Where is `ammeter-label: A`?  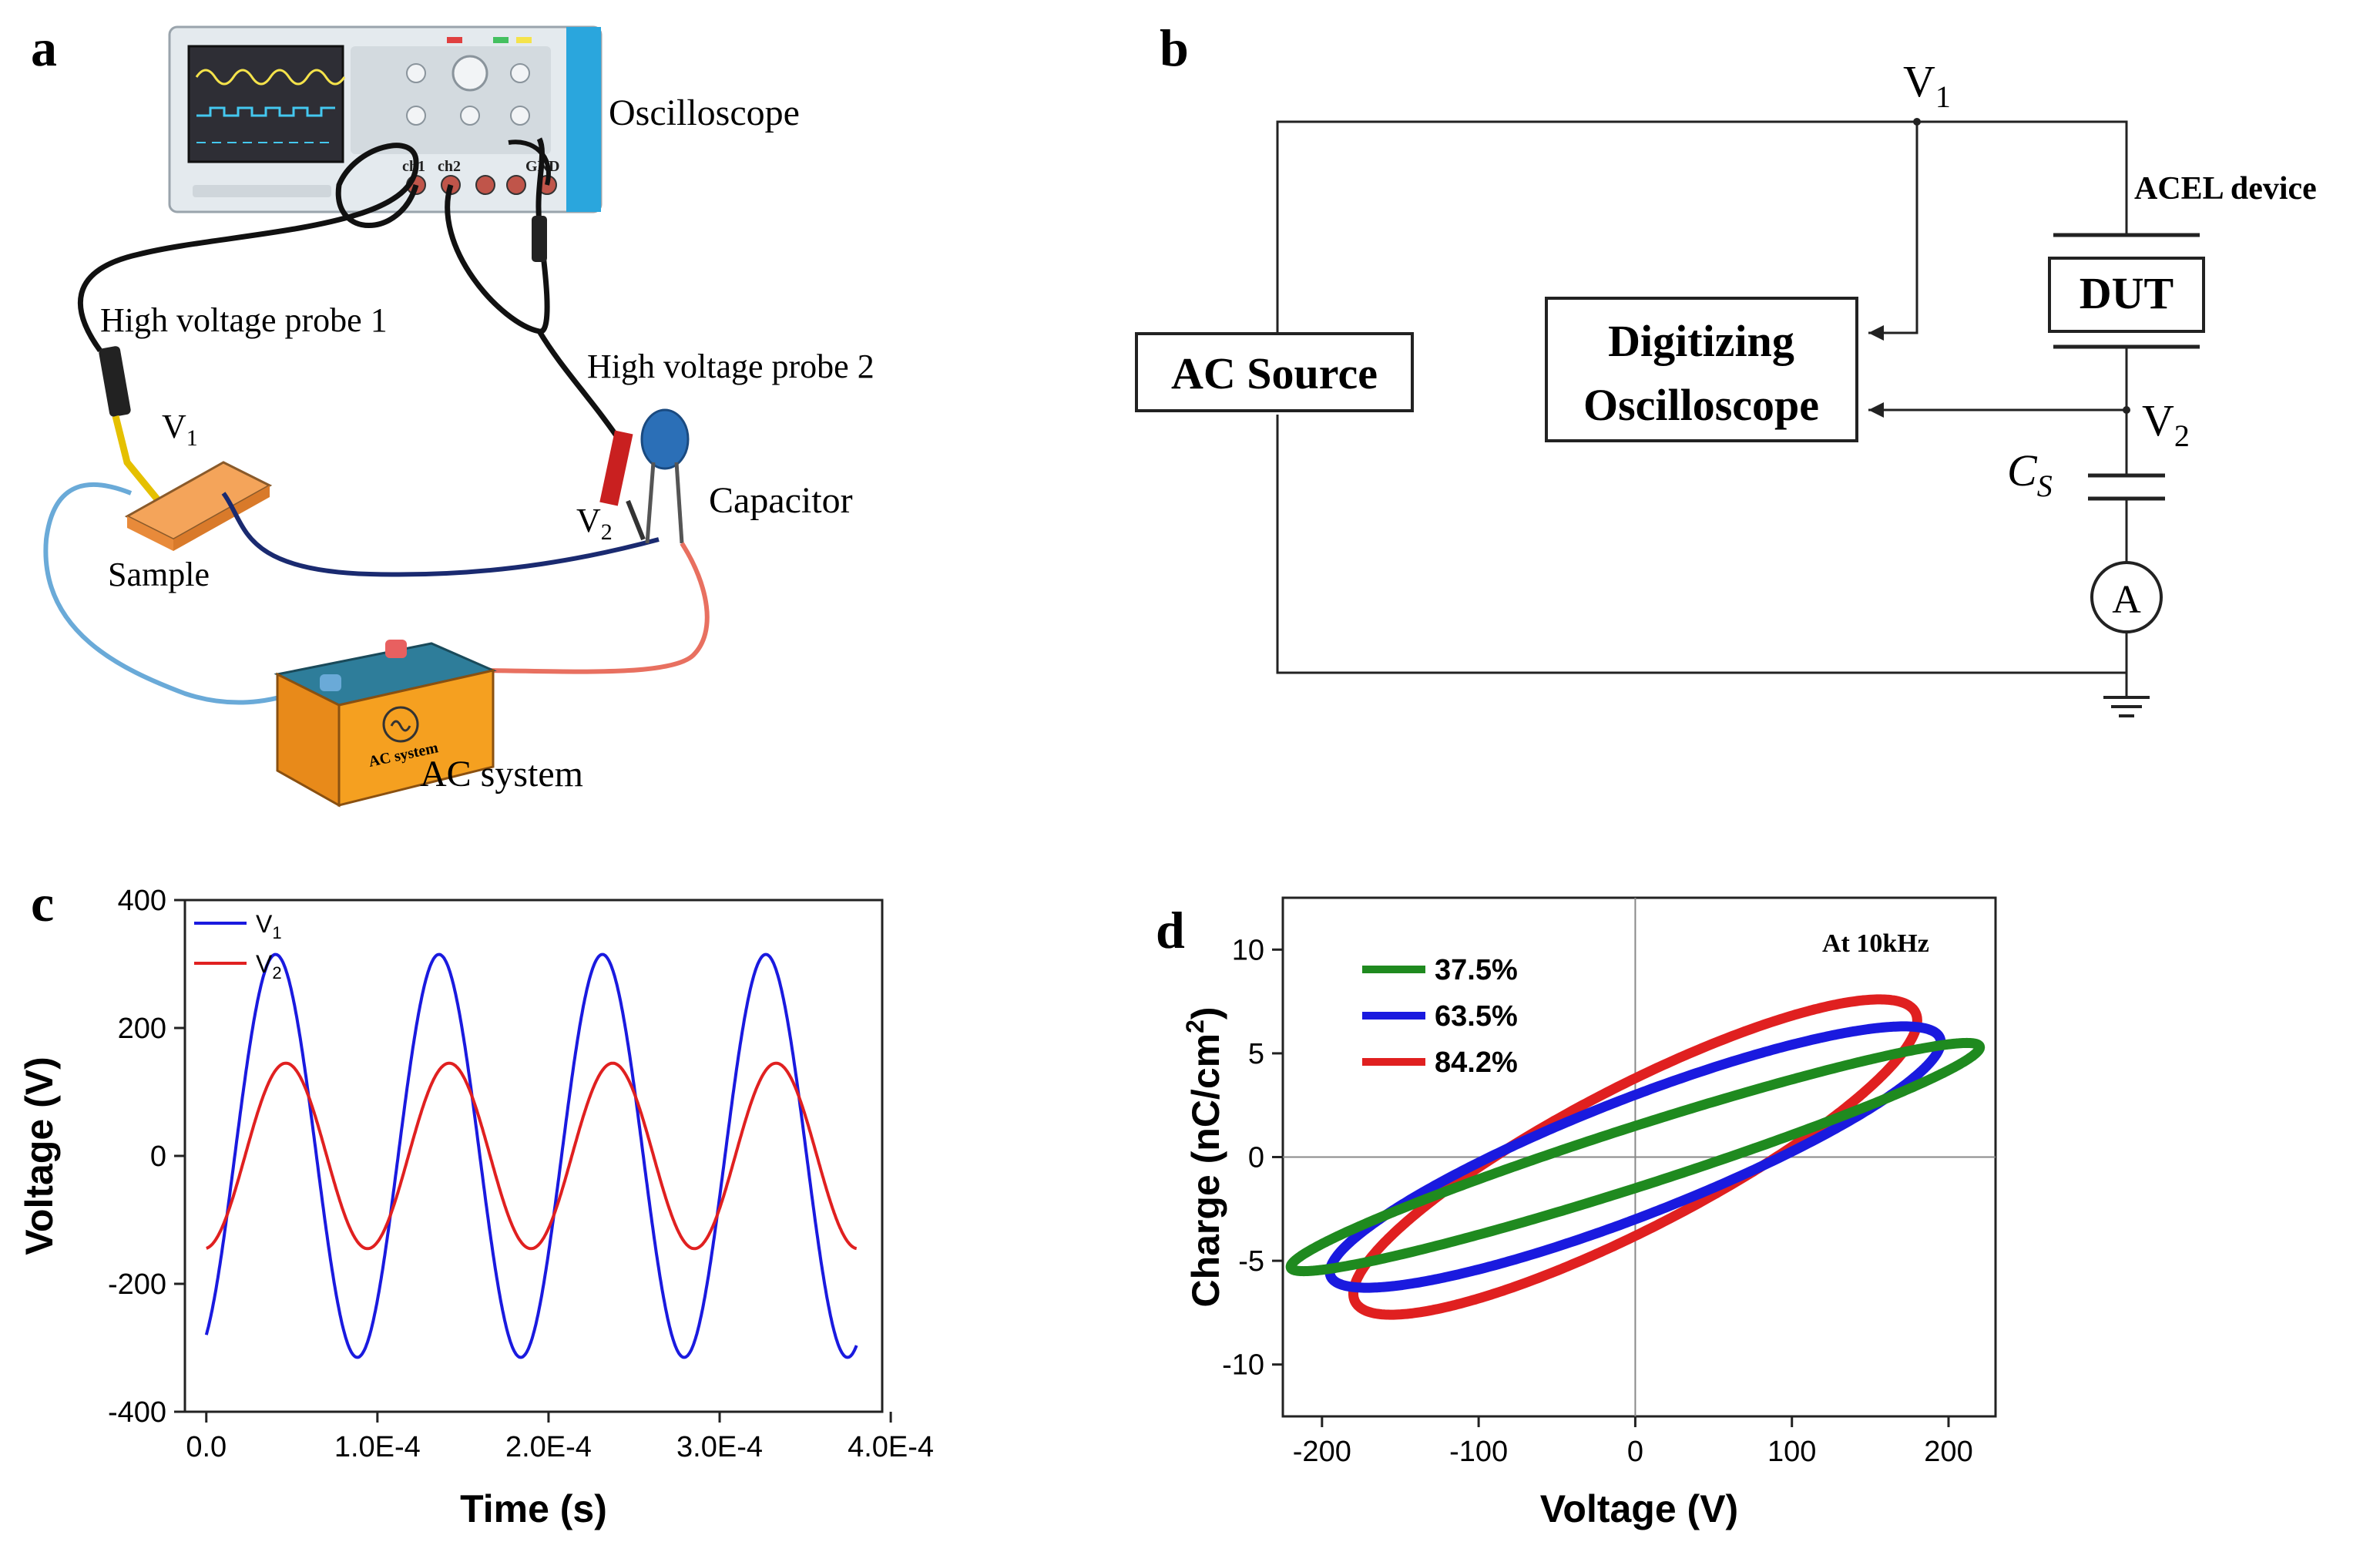
ammeter-label: A is located at coordinates (2127, 600).